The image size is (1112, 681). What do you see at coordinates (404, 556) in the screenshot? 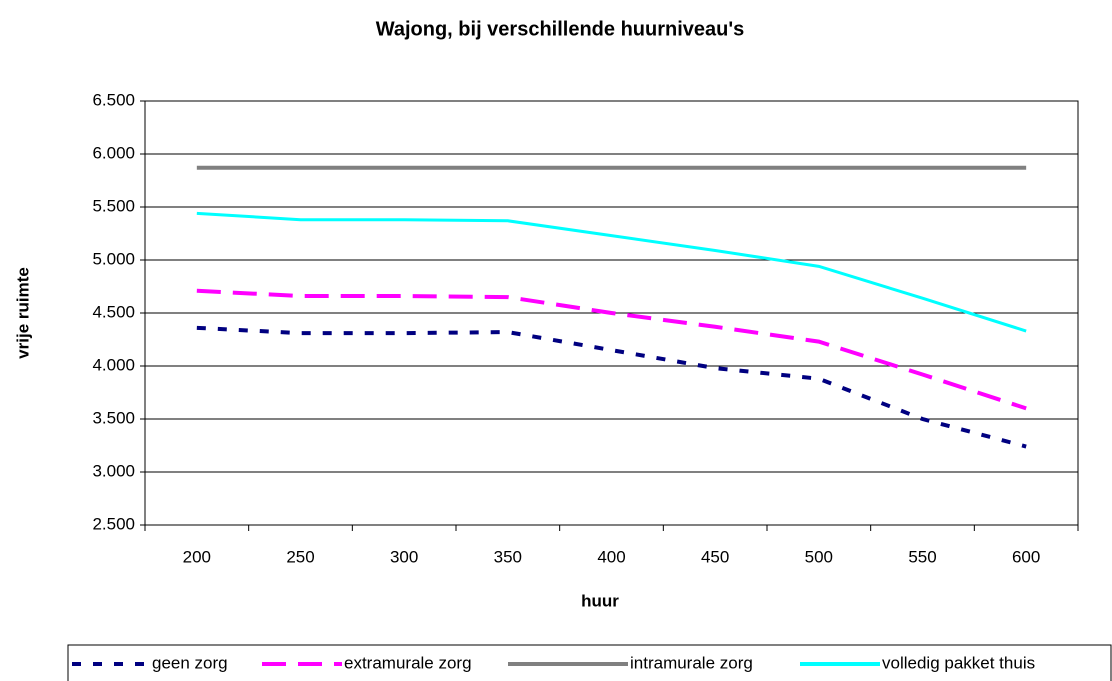
I see `x-tick-label: 300` at bounding box center [404, 556].